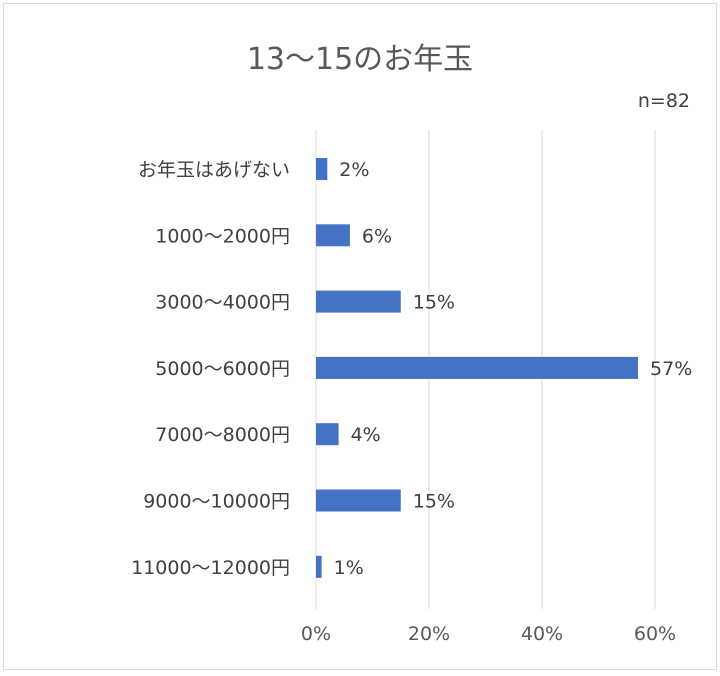  Describe the element at coordinates (655, 634) in the screenshot. I see `x-tick-label: 60%` at that location.